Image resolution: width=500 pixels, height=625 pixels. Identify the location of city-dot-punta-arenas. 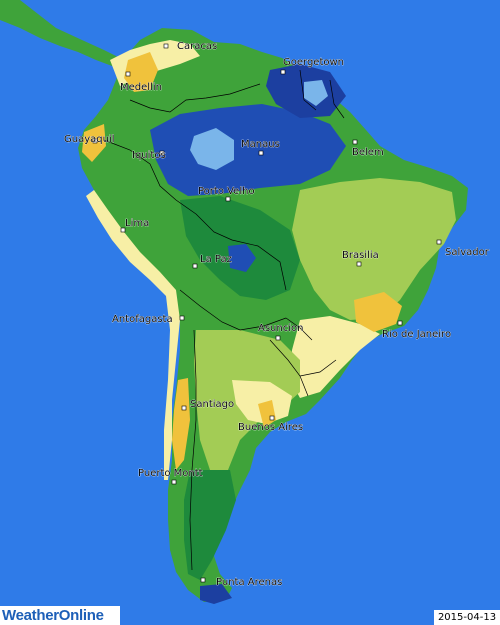
(203, 580).